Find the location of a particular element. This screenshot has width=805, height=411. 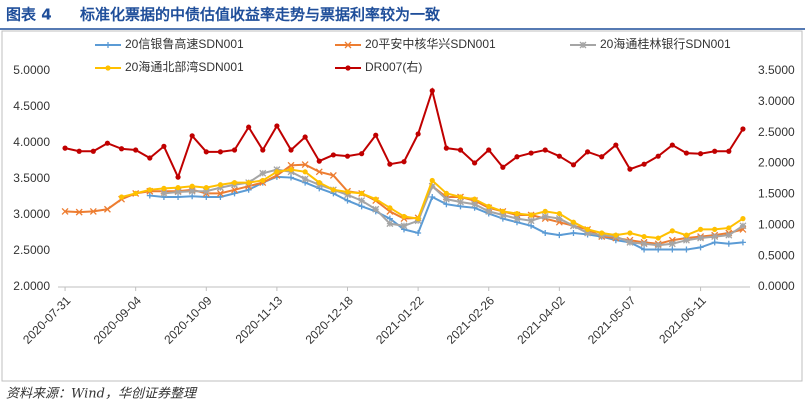

legend-label: 20平安中核华兴SDN001 is located at coordinates (430, 43).